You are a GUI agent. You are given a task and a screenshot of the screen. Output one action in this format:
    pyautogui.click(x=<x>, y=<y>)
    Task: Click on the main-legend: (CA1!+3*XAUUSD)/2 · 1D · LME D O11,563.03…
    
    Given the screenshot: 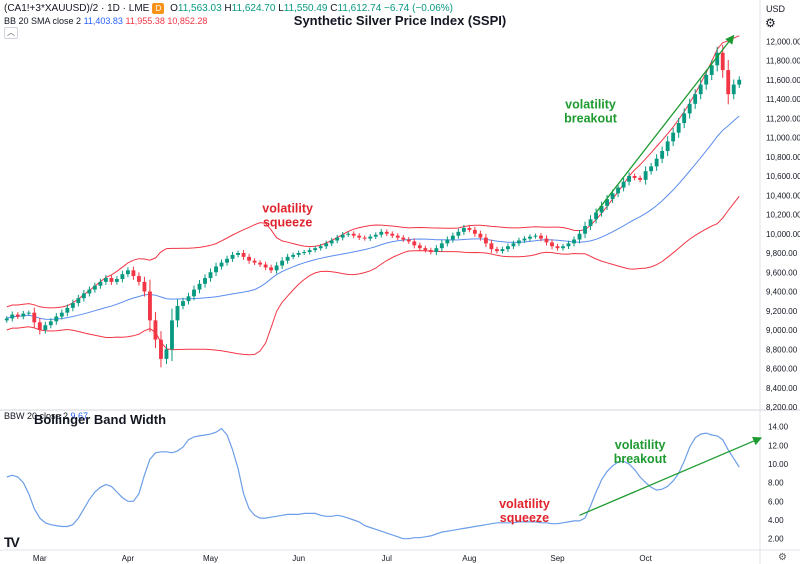 What is the action you would take?
    pyautogui.click(x=228, y=8)
    